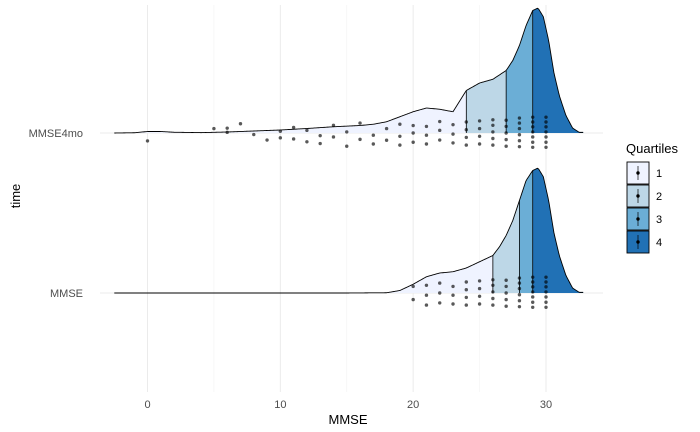 The height and width of the screenshot is (432, 700). What do you see at coordinates (280, 405) in the screenshot?
I see `x-tick-label: 10` at bounding box center [280, 405].